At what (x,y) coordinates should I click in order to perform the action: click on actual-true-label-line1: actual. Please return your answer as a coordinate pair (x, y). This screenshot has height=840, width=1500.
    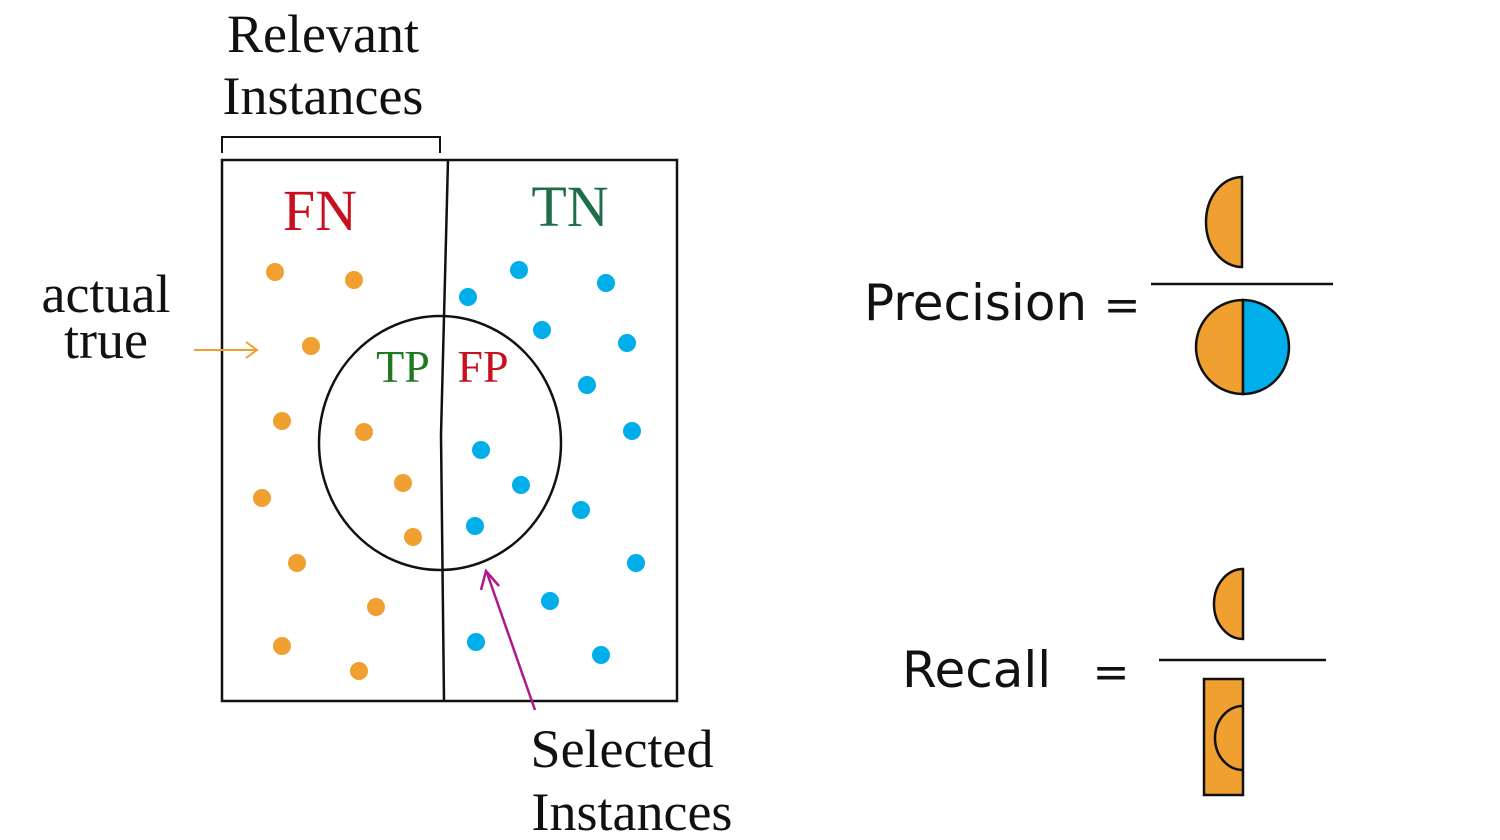
    Looking at the image, I should click on (106, 294).